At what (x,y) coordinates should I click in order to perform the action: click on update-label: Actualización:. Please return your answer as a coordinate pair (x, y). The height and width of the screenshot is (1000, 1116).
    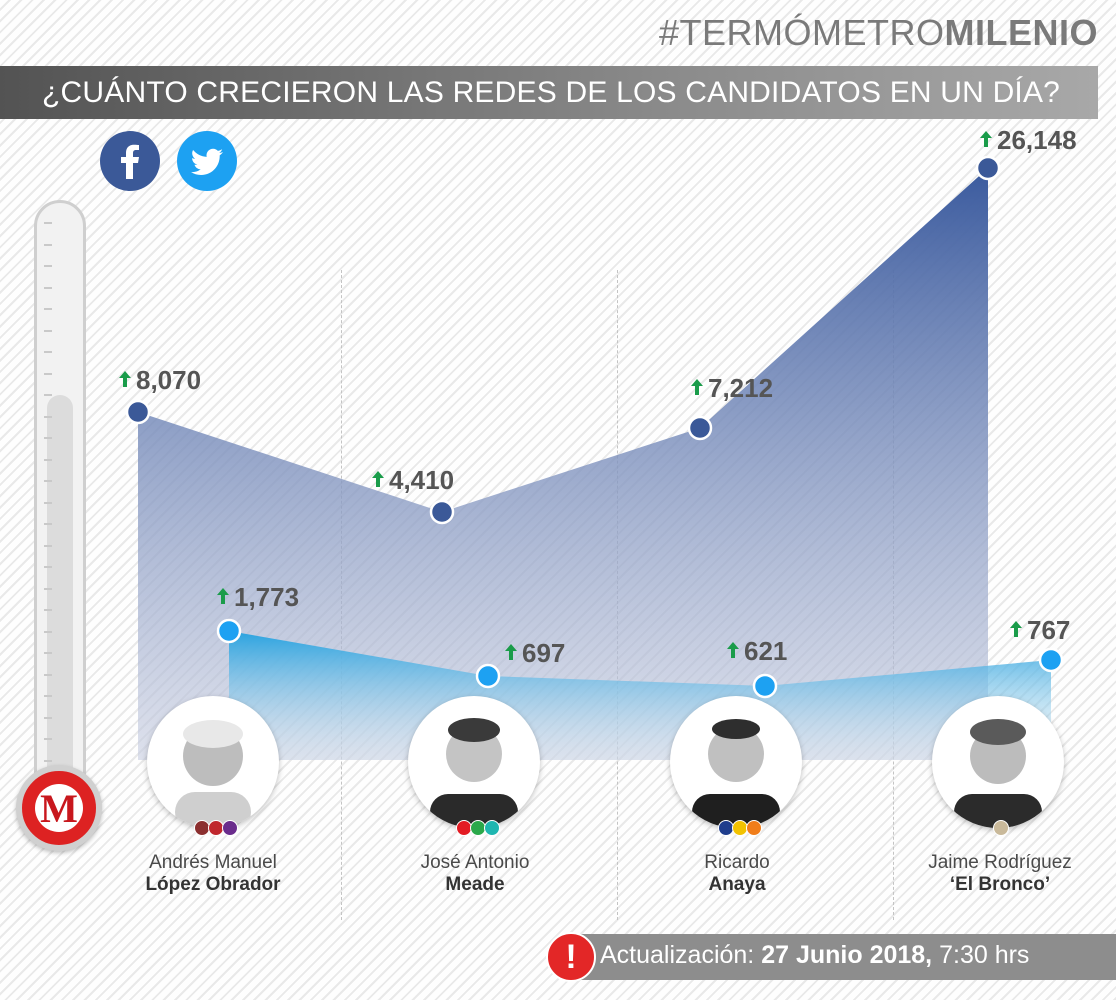
    Looking at the image, I should click on (677, 955).